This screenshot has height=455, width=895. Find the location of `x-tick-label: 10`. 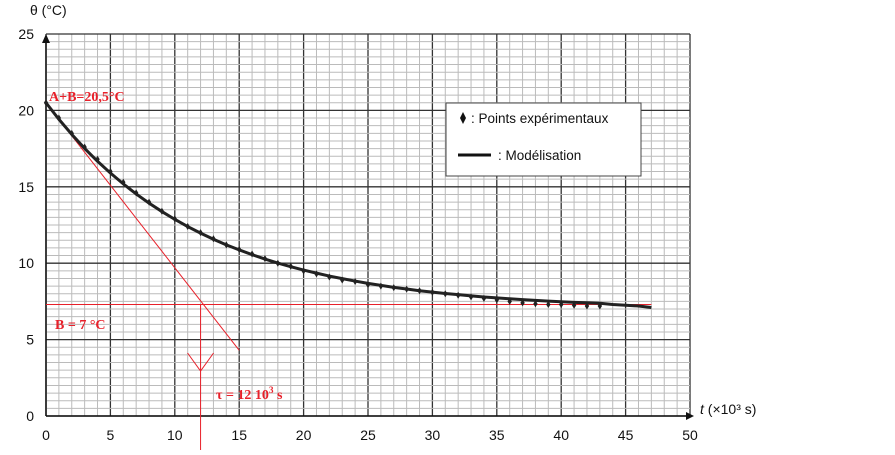

x-tick-label: 10 is located at coordinates (175, 435).